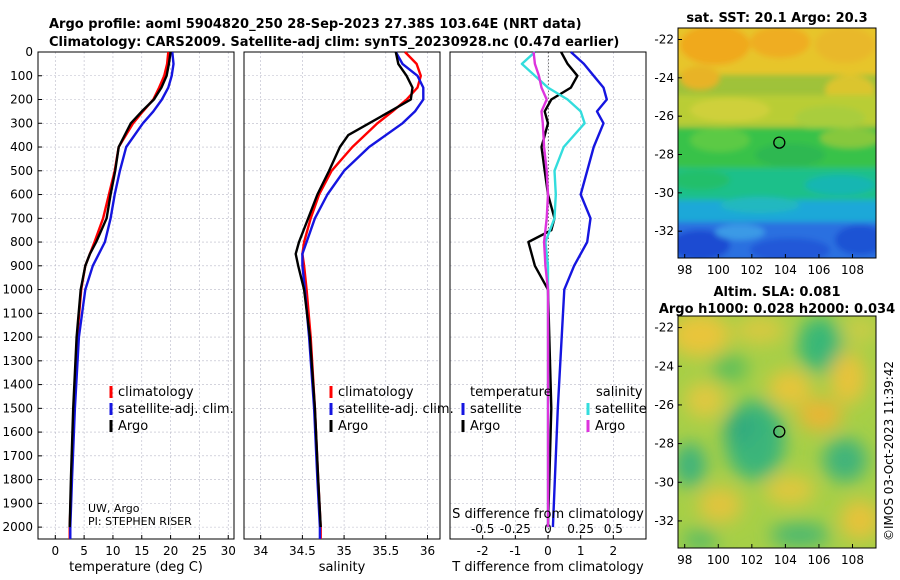 Image resolution: width=900 pixels, height=580 pixels. What do you see at coordinates (483, 551) in the screenshot?
I see `x-tick-label: -2` at bounding box center [483, 551].